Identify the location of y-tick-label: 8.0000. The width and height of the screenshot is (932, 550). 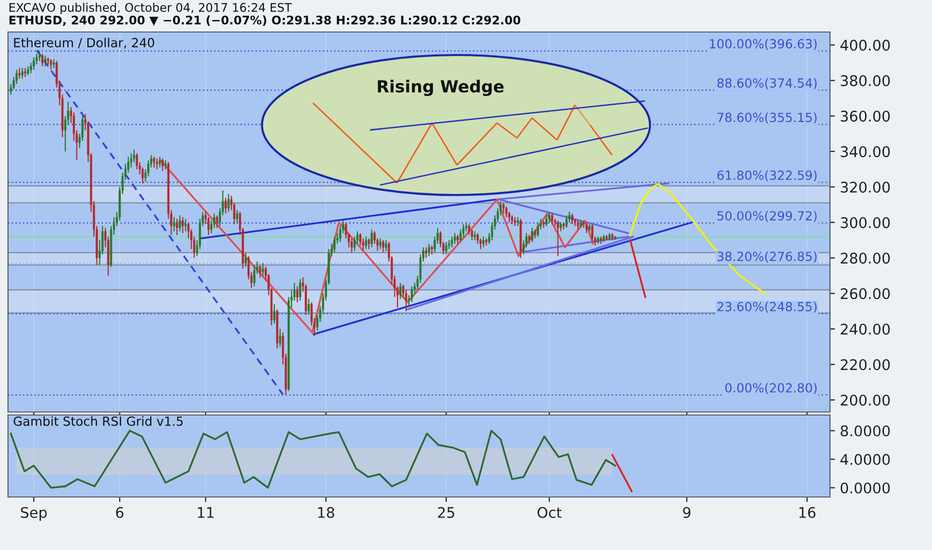
(865, 430).